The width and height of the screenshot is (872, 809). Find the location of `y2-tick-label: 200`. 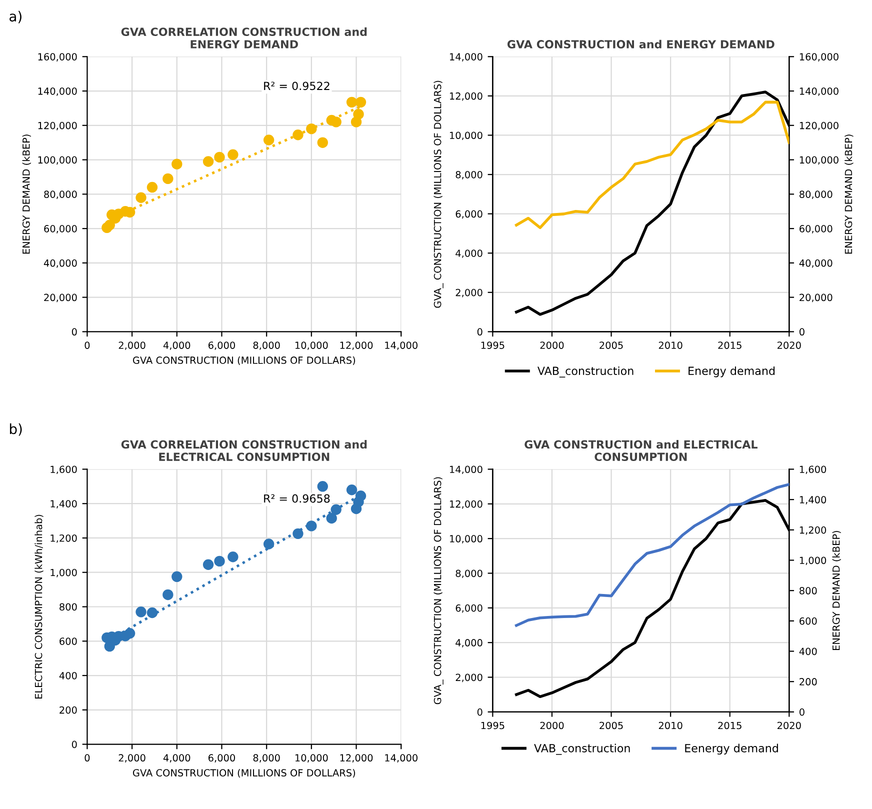

y2-tick-label: 200 is located at coordinates (808, 682).